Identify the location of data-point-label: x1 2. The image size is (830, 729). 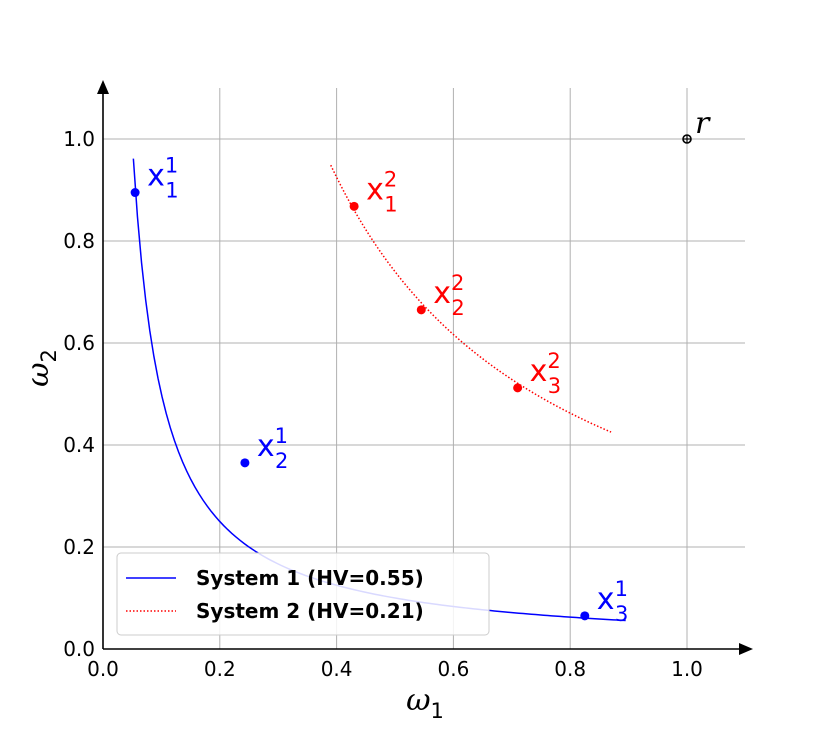
(273, 448).